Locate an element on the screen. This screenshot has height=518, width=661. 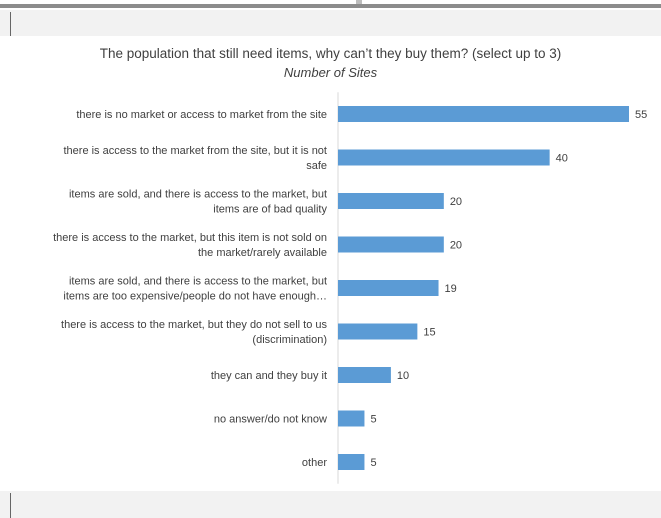
top-border-stub is located at coordinates (359, 2).